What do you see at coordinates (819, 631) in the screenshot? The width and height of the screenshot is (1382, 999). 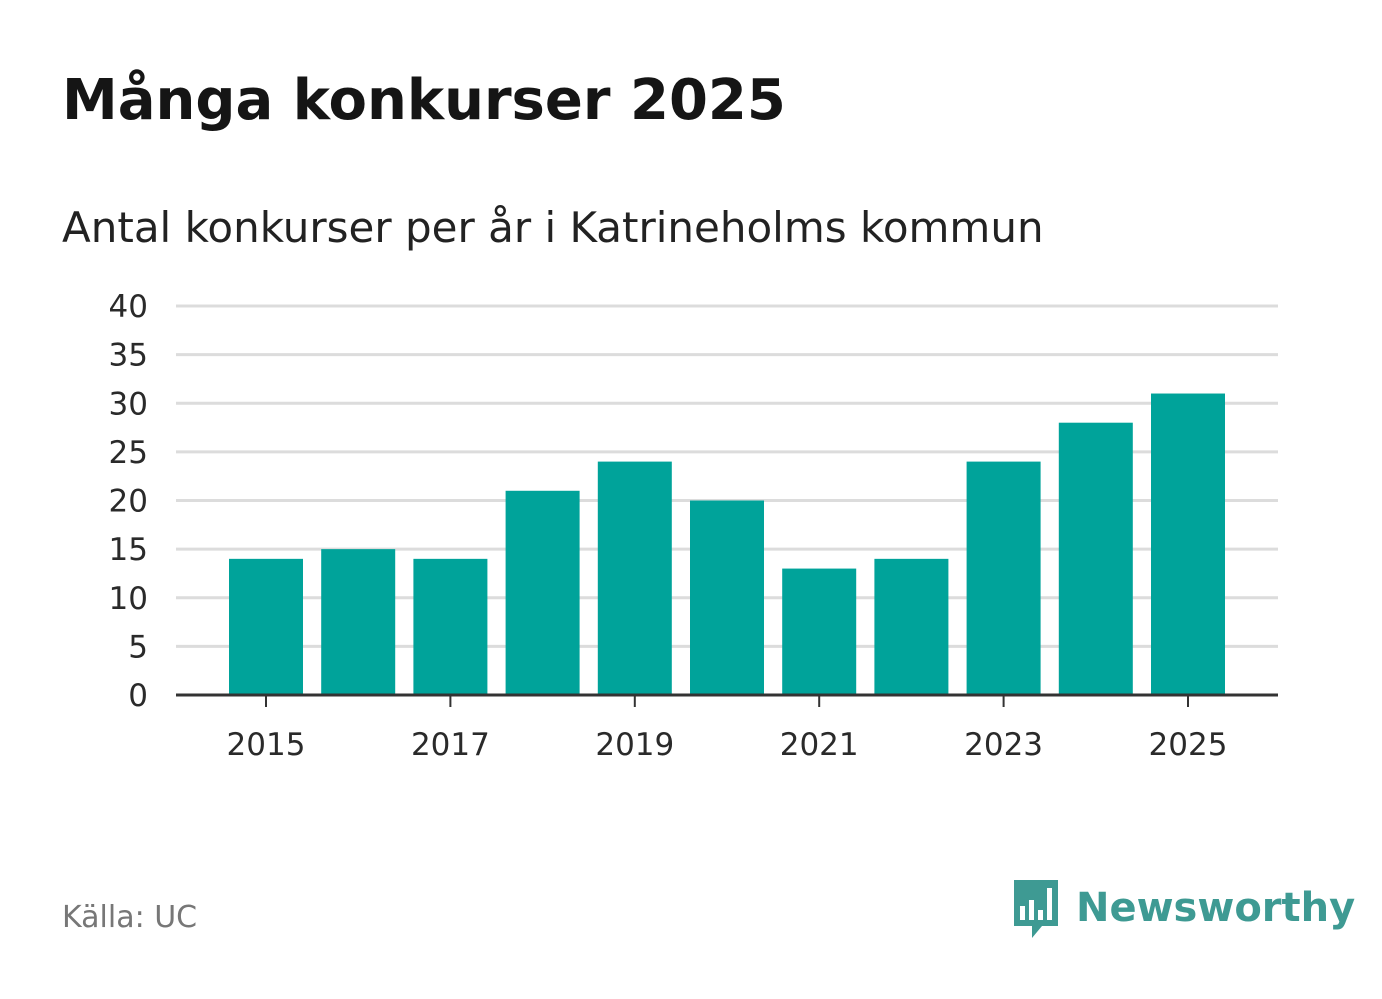 I see `bar-2021` at bounding box center [819, 631].